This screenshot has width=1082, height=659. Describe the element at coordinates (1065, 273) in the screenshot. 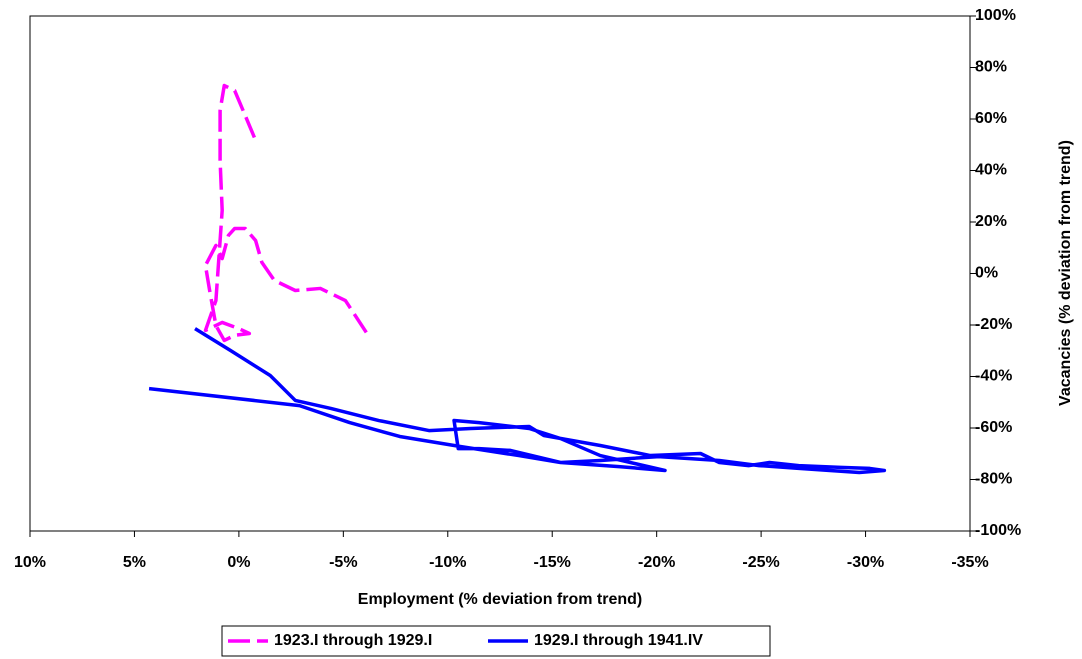

I see `y-axis-title: Vacancies (% deviation from trend)` at that location.